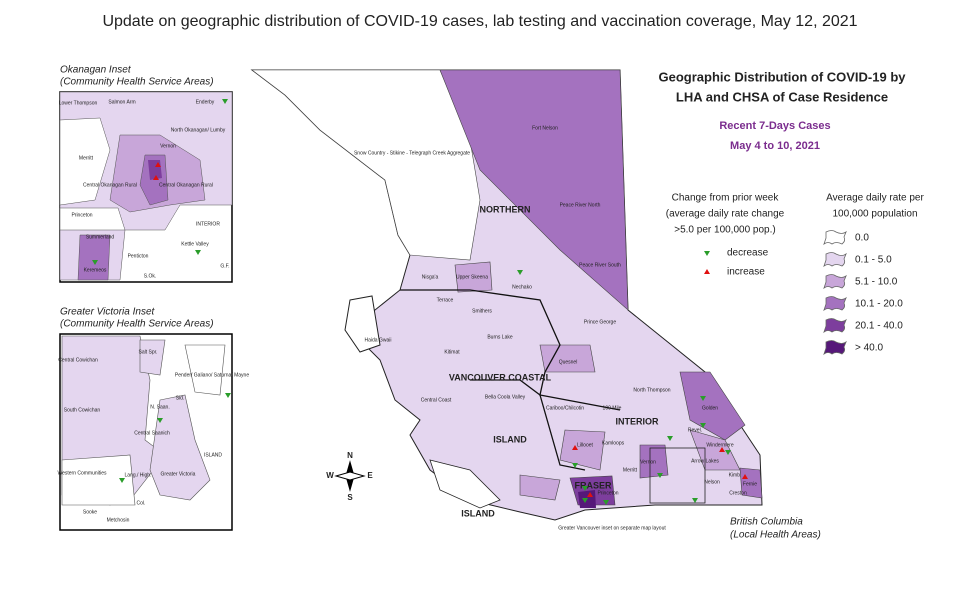 The image size is (960, 604). What do you see at coordinates (522, 287) in the screenshot?
I see `place-label: Nechako` at bounding box center [522, 287].